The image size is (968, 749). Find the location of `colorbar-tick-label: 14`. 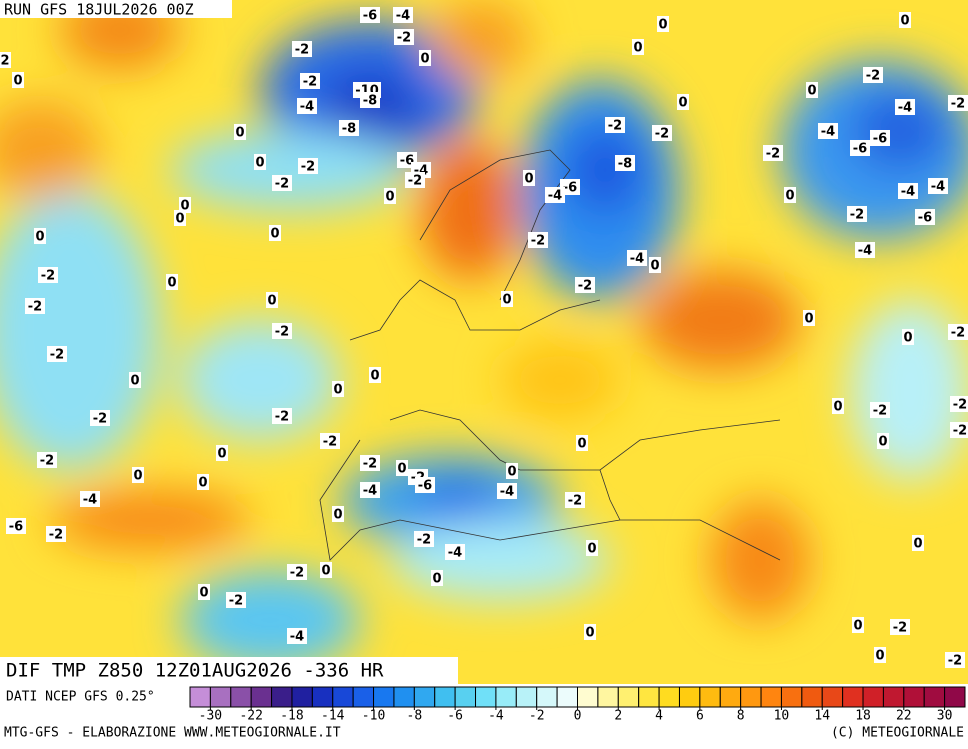

colorbar-tick-label: 14 is located at coordinates (822, 716).